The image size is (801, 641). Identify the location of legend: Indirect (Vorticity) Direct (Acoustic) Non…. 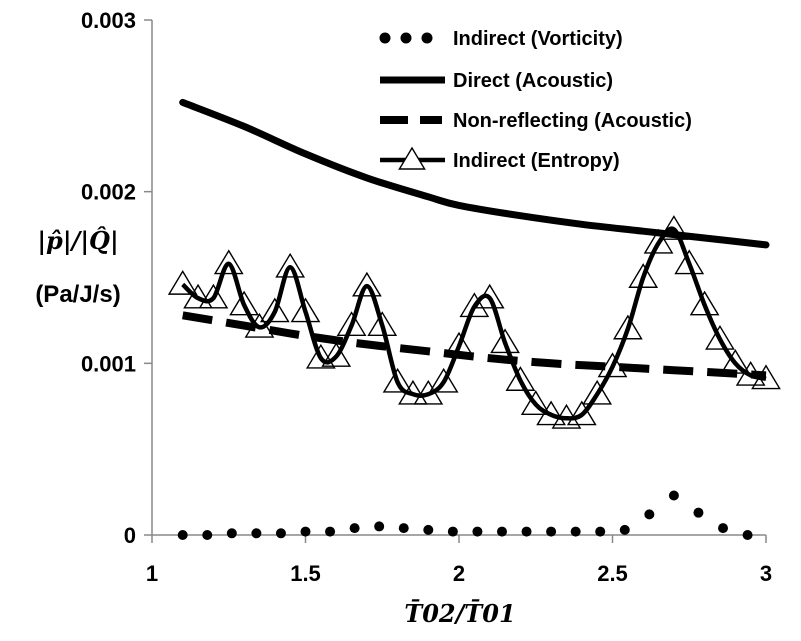
(535, 100).